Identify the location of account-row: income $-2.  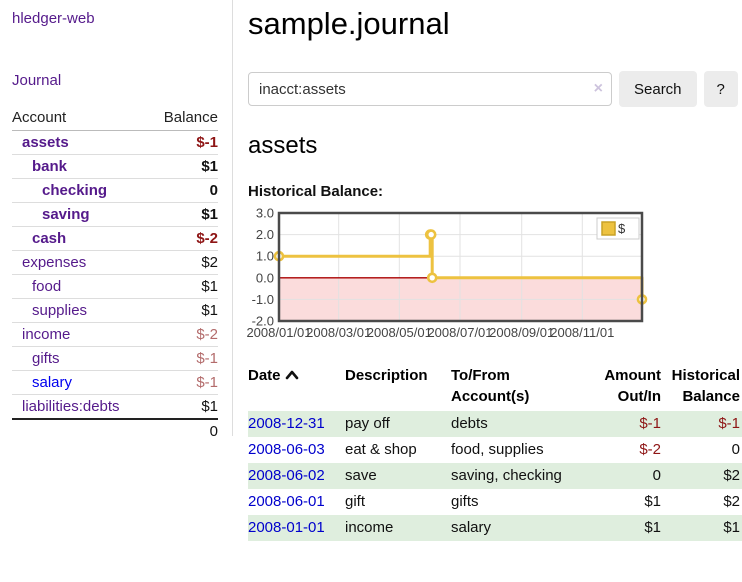
(115, 334).